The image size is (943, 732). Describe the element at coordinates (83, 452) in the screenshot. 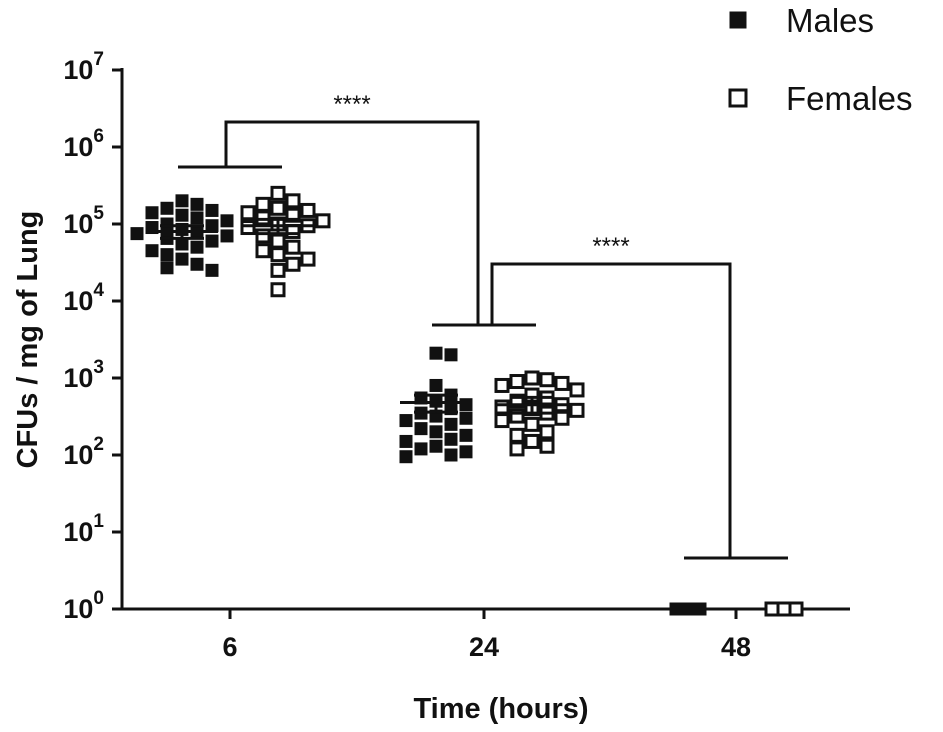

I see `y-tick-label: 10²` at that location.